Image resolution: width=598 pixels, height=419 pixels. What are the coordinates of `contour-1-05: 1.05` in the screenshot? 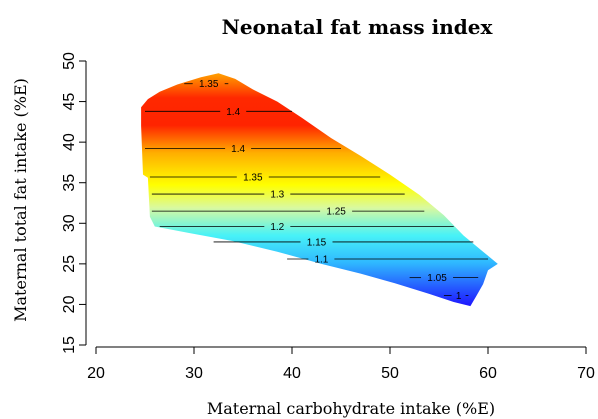 It's located at (444, 278).